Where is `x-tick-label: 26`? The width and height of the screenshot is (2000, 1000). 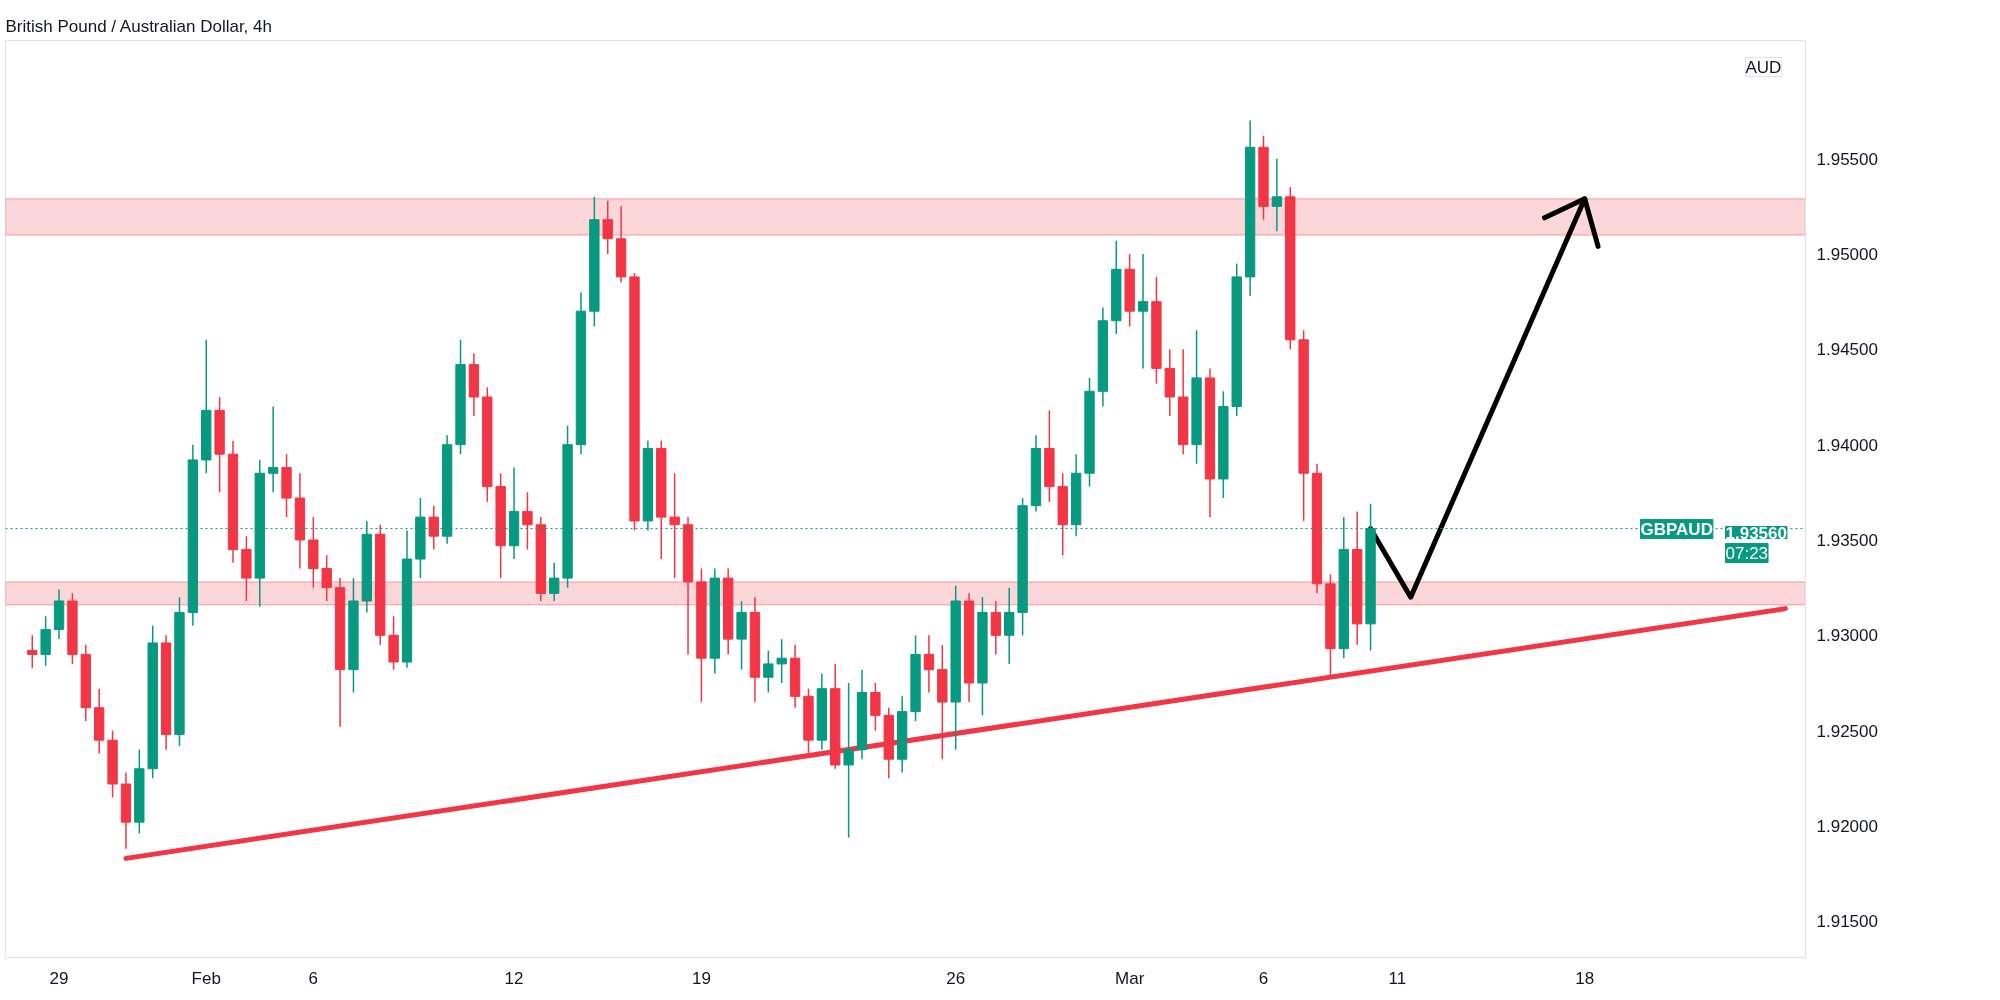
x-tick-label: 26 is located at coordinates (956, 978).